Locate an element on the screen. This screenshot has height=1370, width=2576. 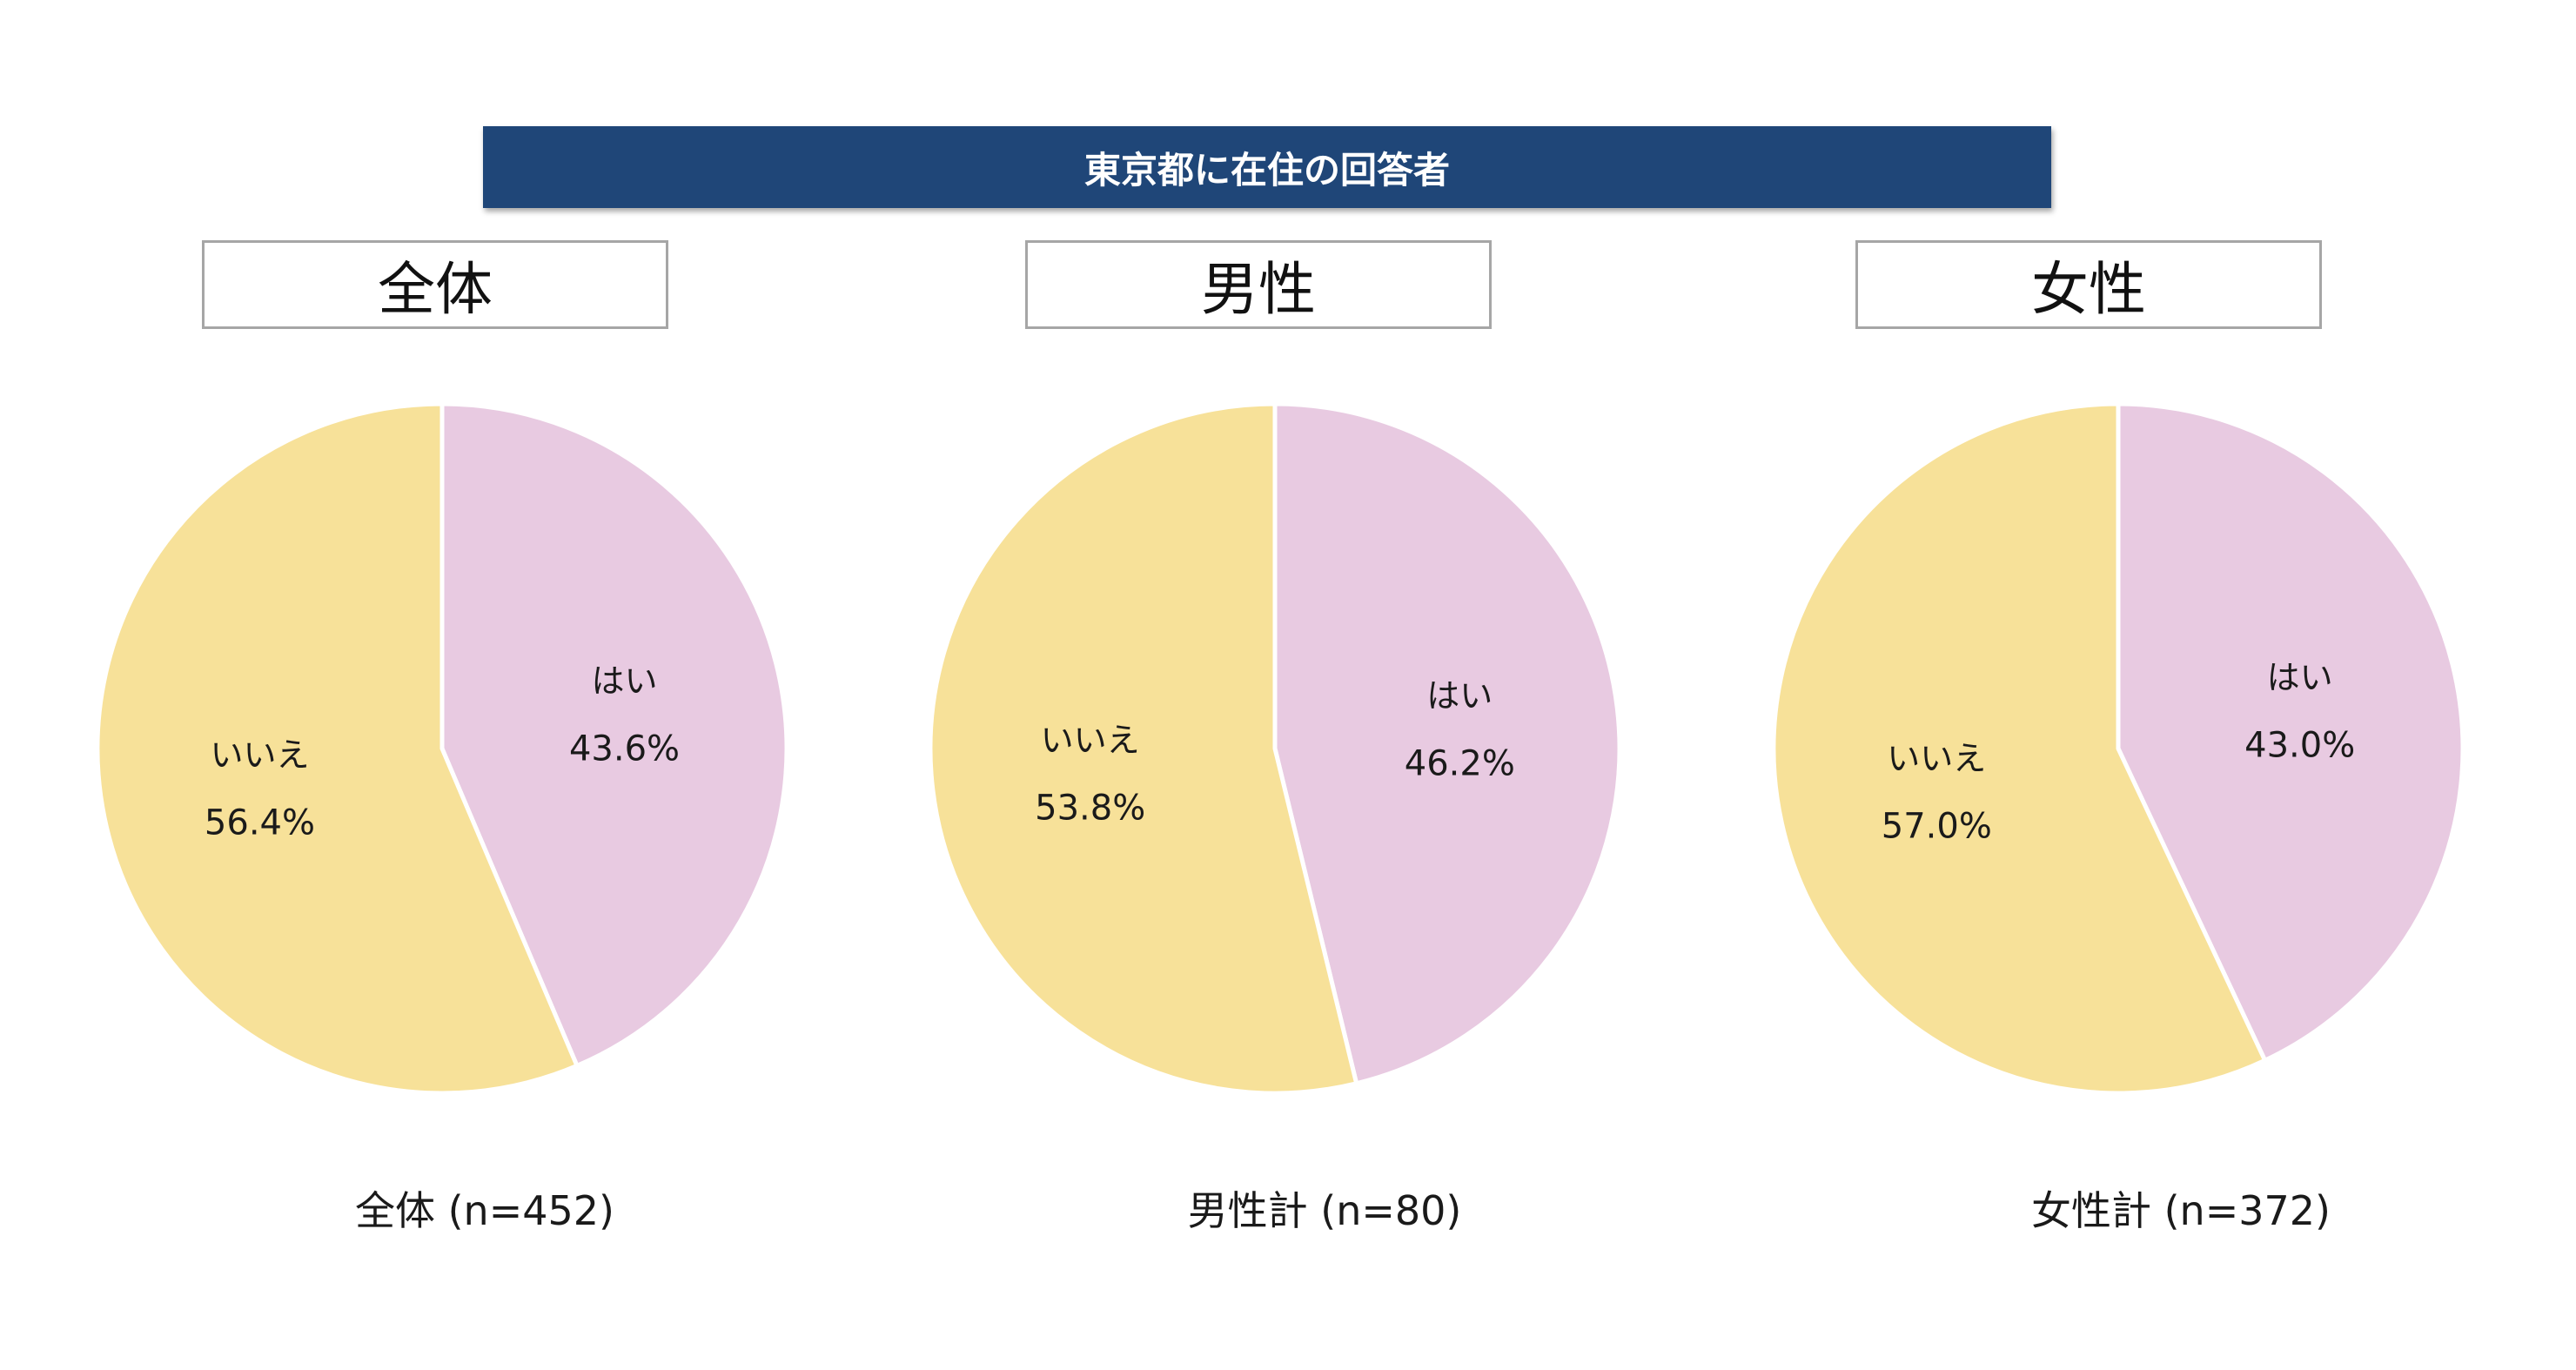
footer-male: 男性計 (n=80) is located at coordinates (1324, 1210).